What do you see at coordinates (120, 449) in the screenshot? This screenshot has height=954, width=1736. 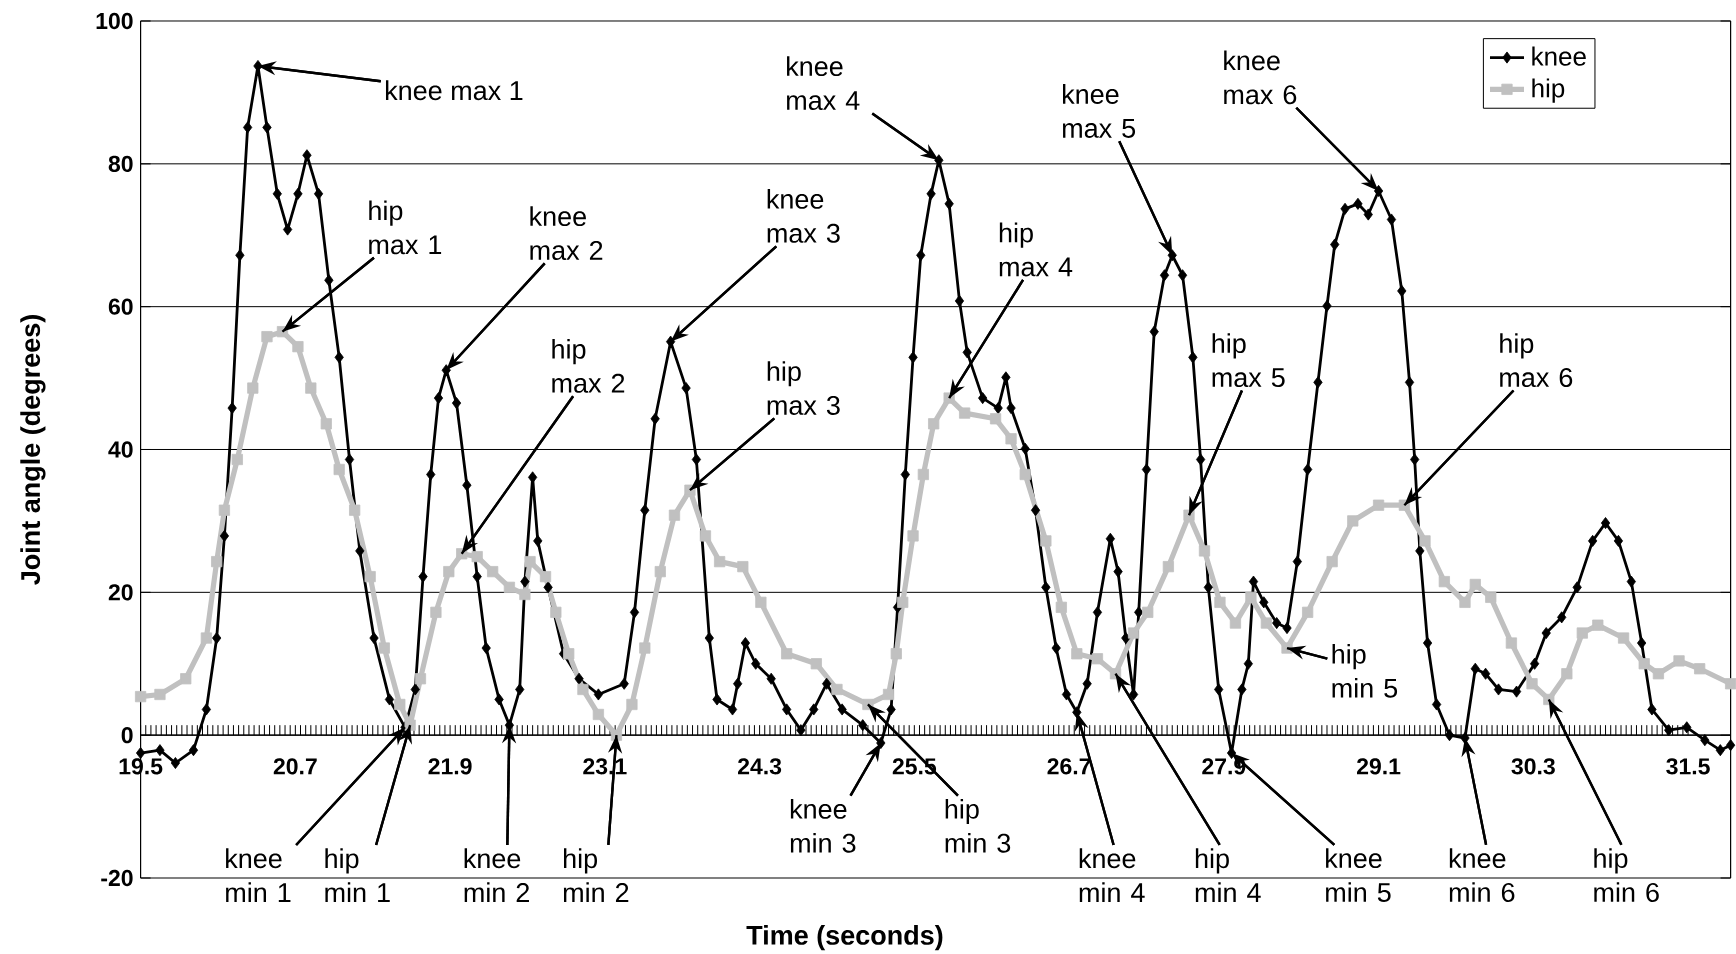 I see `y-tick-label: 40` at bounding box center [120, 449].